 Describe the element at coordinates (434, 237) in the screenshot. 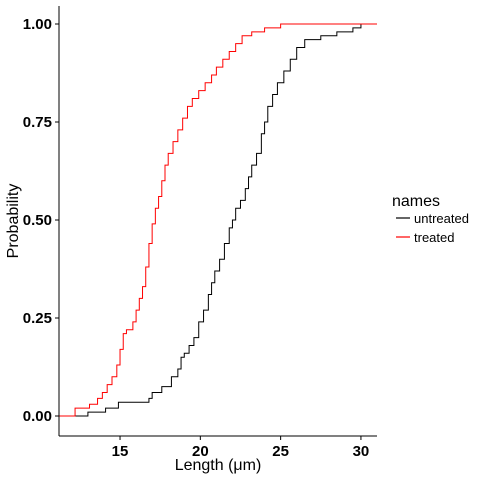

I see `legend-label: treated` at that location.